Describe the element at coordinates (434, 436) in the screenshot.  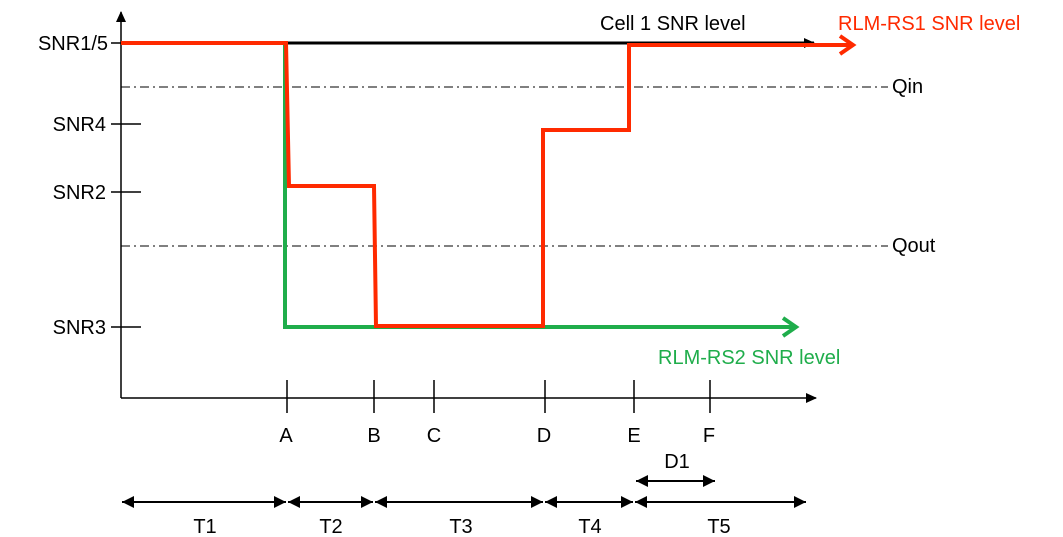
I see `time-label-c: C` at that location.